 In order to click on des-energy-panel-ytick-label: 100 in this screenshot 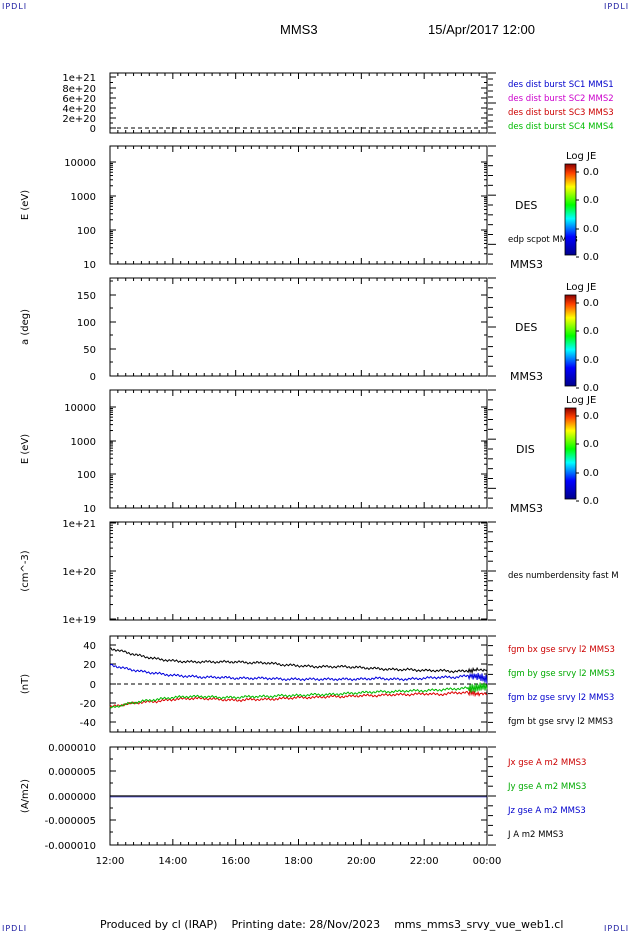, I will do `click(86, 231)`.